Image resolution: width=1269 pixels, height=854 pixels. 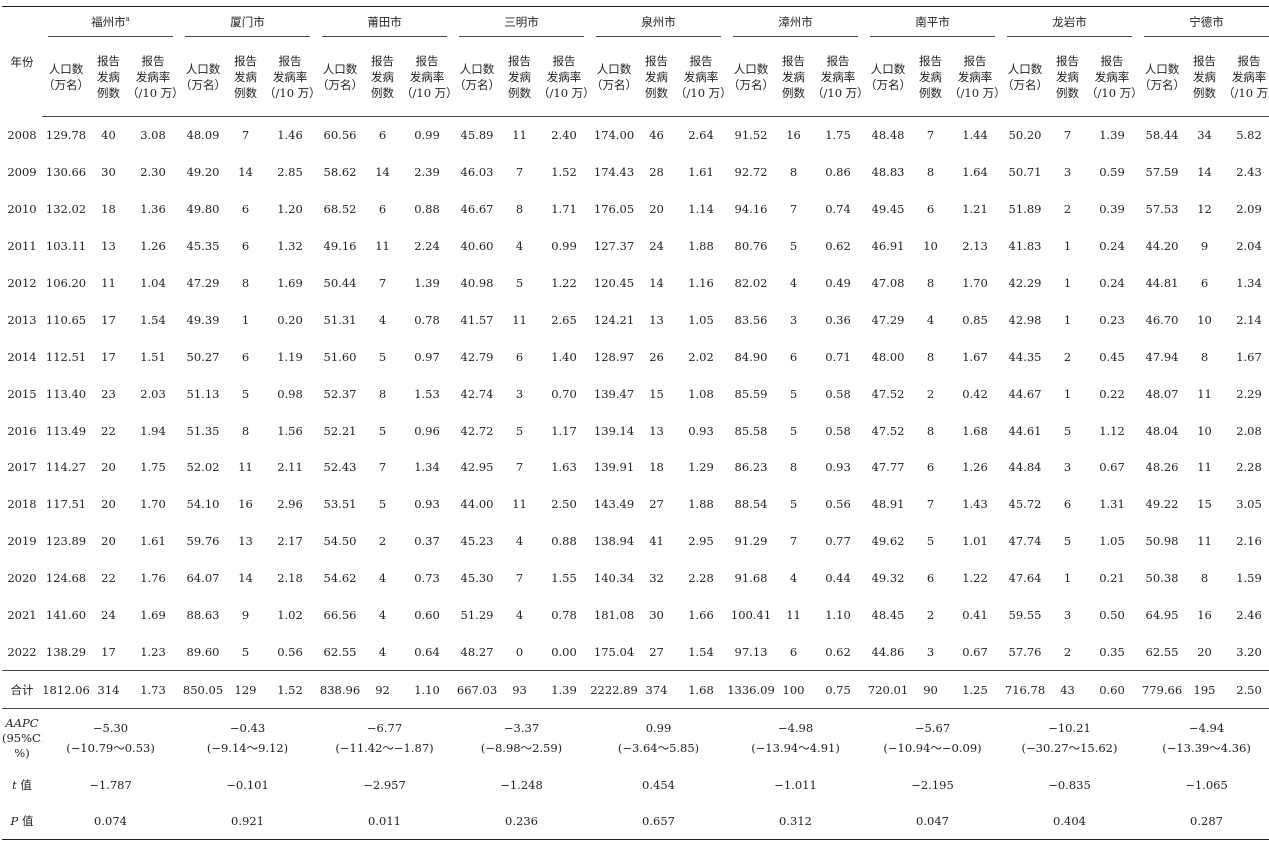 What do you see at coordinates (751, 246) in the screenshot?
I see `population-cell: 80.76` at bounding box center [751, 246].